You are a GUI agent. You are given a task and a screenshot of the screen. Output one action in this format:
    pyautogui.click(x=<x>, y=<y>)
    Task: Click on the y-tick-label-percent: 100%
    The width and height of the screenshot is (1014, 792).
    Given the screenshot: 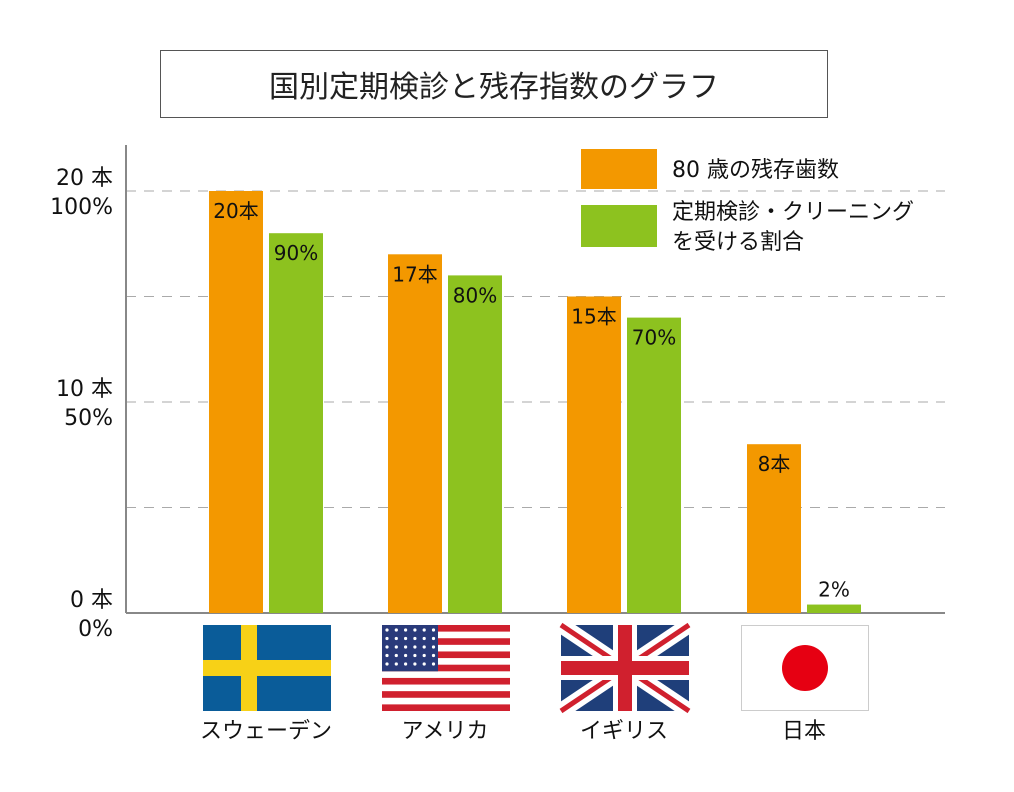 What is the action you would take?
    pyautogui.click(x=81, y=207)
    